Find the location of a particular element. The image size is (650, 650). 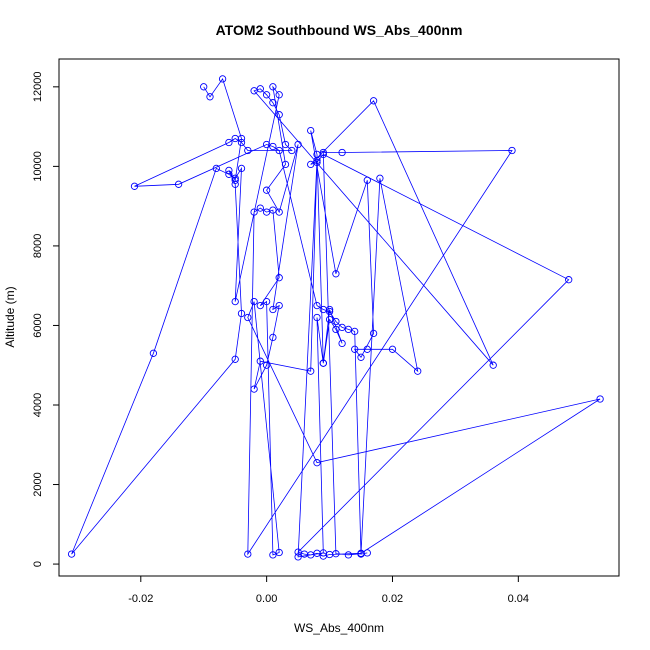

chart-title: ATOM2 Southbound WS_Abs_400nm is located at coordinates (339, 30).